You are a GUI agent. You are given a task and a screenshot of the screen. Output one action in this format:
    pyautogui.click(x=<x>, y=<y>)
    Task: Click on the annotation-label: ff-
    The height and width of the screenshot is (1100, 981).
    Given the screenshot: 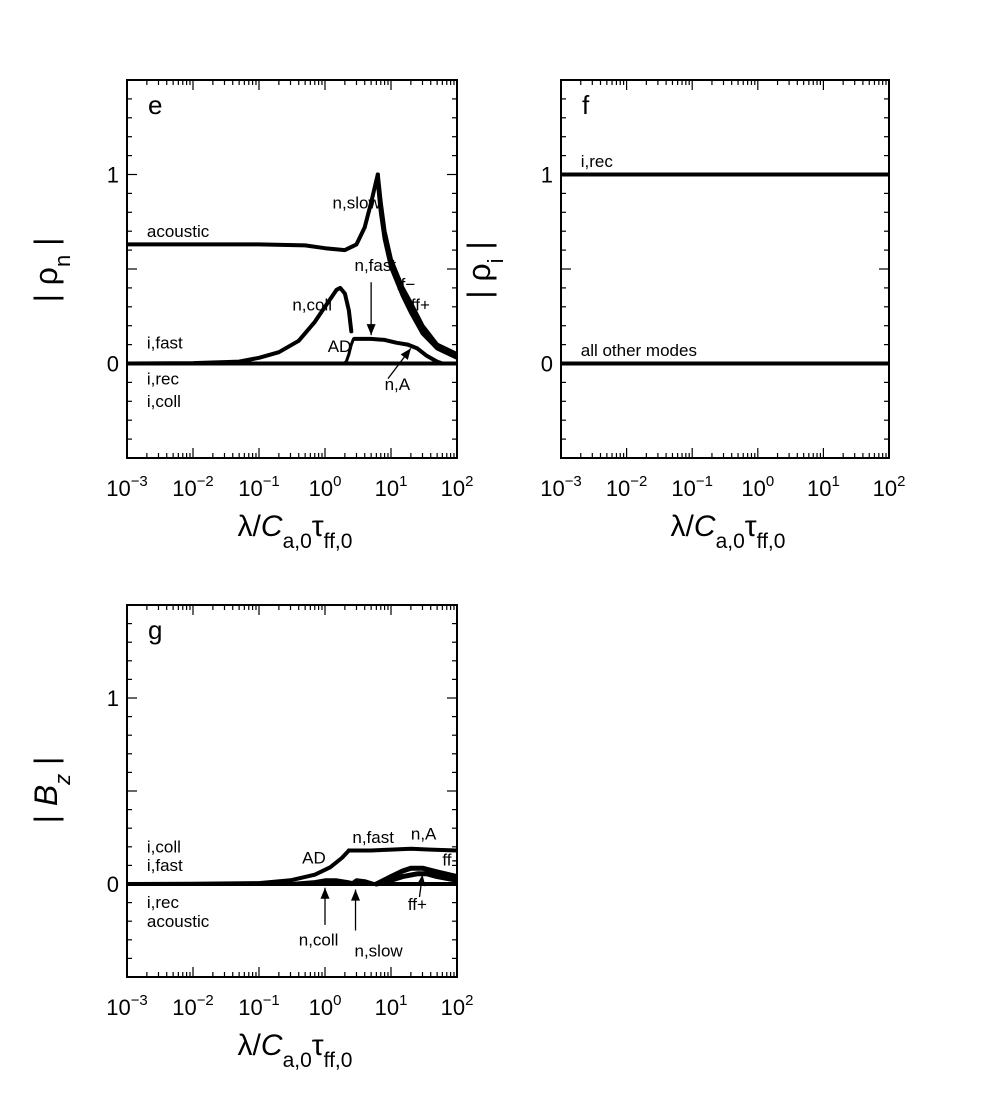 What is the action you would take?
    pyautogui.click(x=449, y=859)
    